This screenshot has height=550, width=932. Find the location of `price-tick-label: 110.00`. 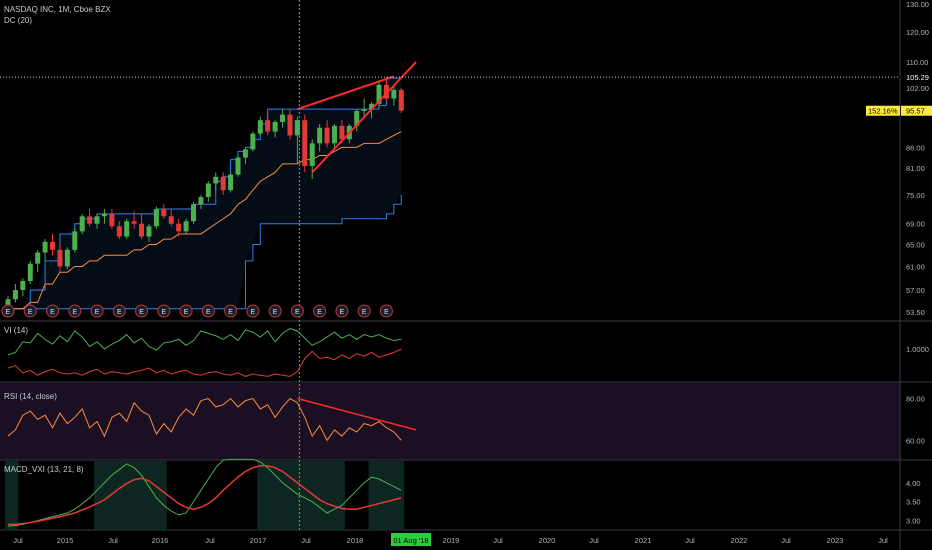

price-tick-label: 110.00 is located at coordinates (917, 62).